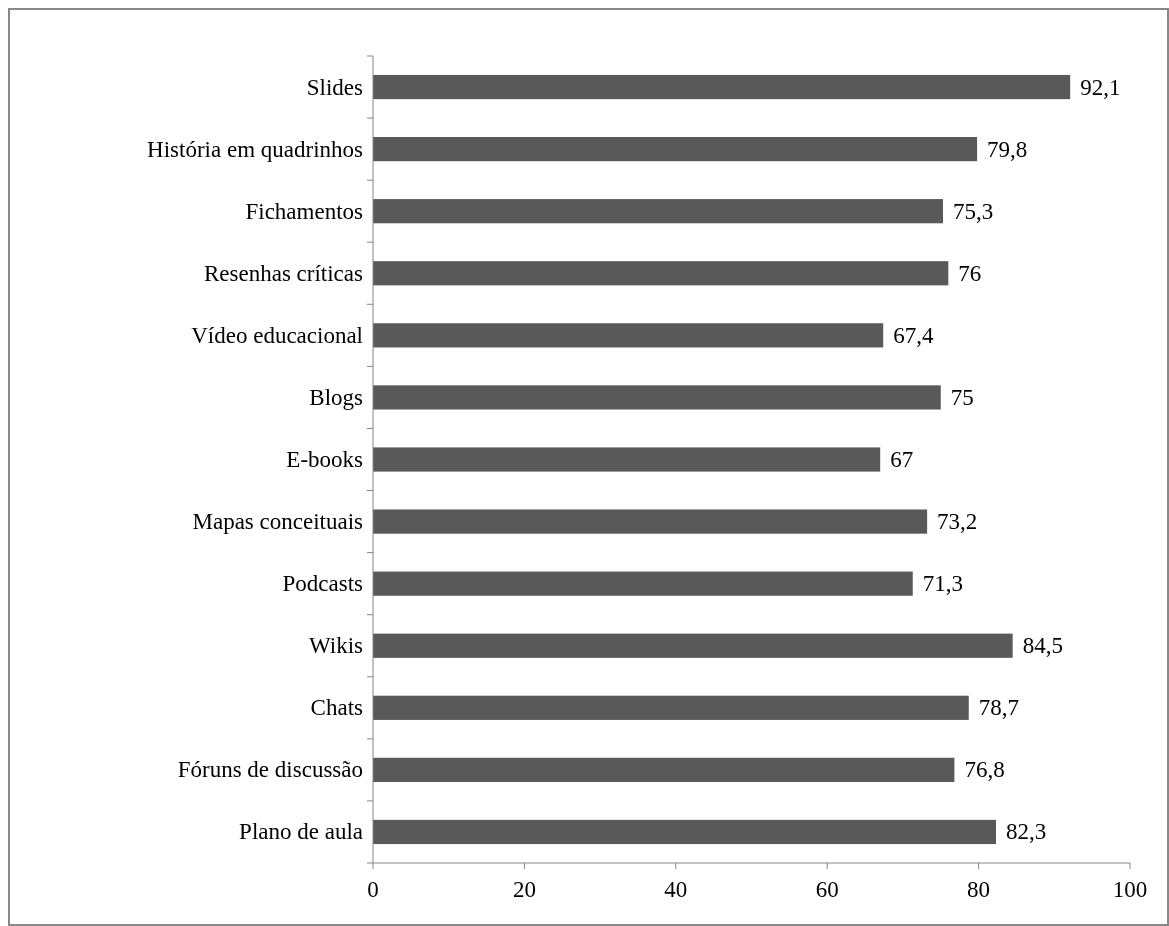 The height and width of the screenshot is (926, 1169). What do you see at coordinates (984, 770) in the screenshot?
I see `data-label: 76,8` at bounding box center [984, 770].